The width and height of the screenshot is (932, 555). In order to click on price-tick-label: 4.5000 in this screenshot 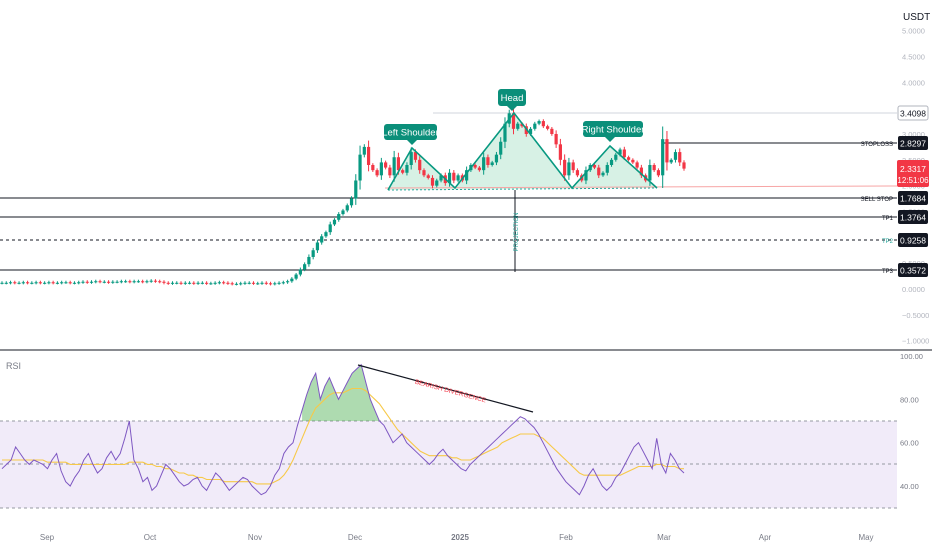, I will do `click(913, 56)`.